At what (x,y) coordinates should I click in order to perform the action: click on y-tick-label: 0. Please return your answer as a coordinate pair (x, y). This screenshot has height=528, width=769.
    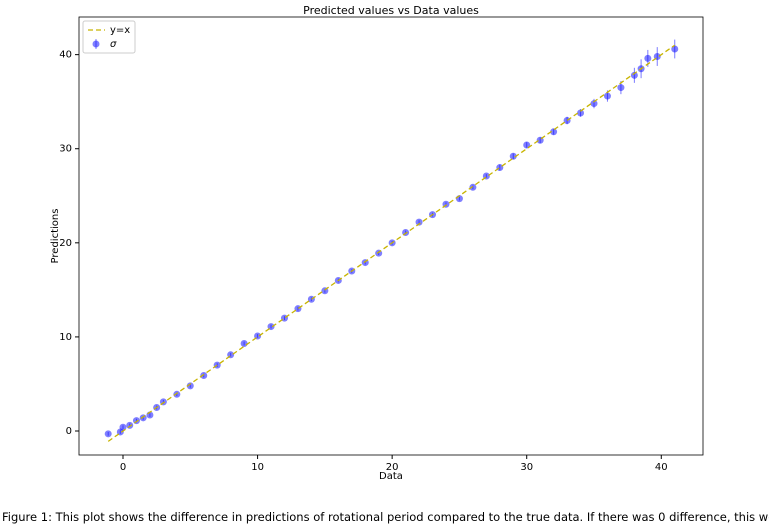
    Looking at the image, I should click on (69, 431).